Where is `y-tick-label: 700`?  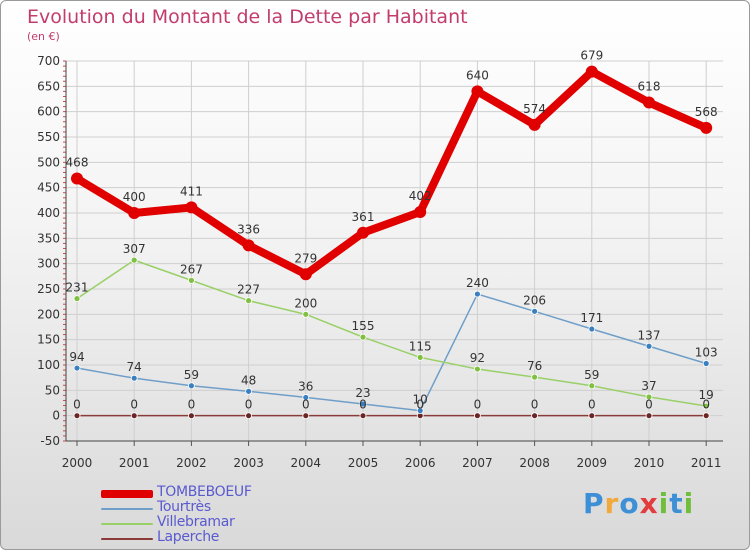 y-tick-label: 700 is located at coordinates (48, 61).